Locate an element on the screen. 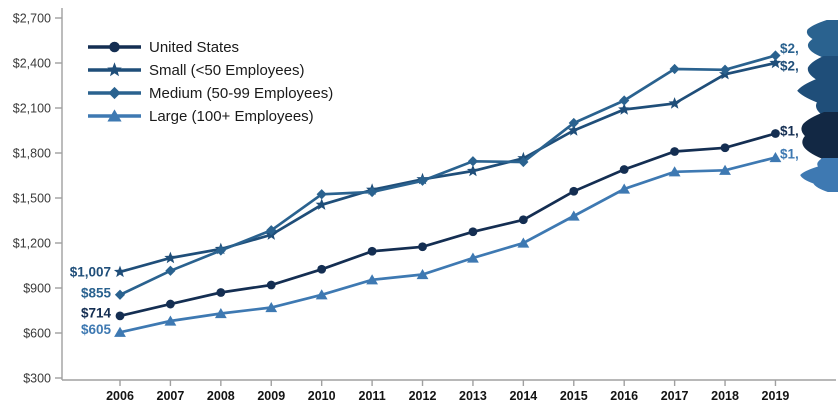  small-end-label: $2, is located at coordinates (789, 66).